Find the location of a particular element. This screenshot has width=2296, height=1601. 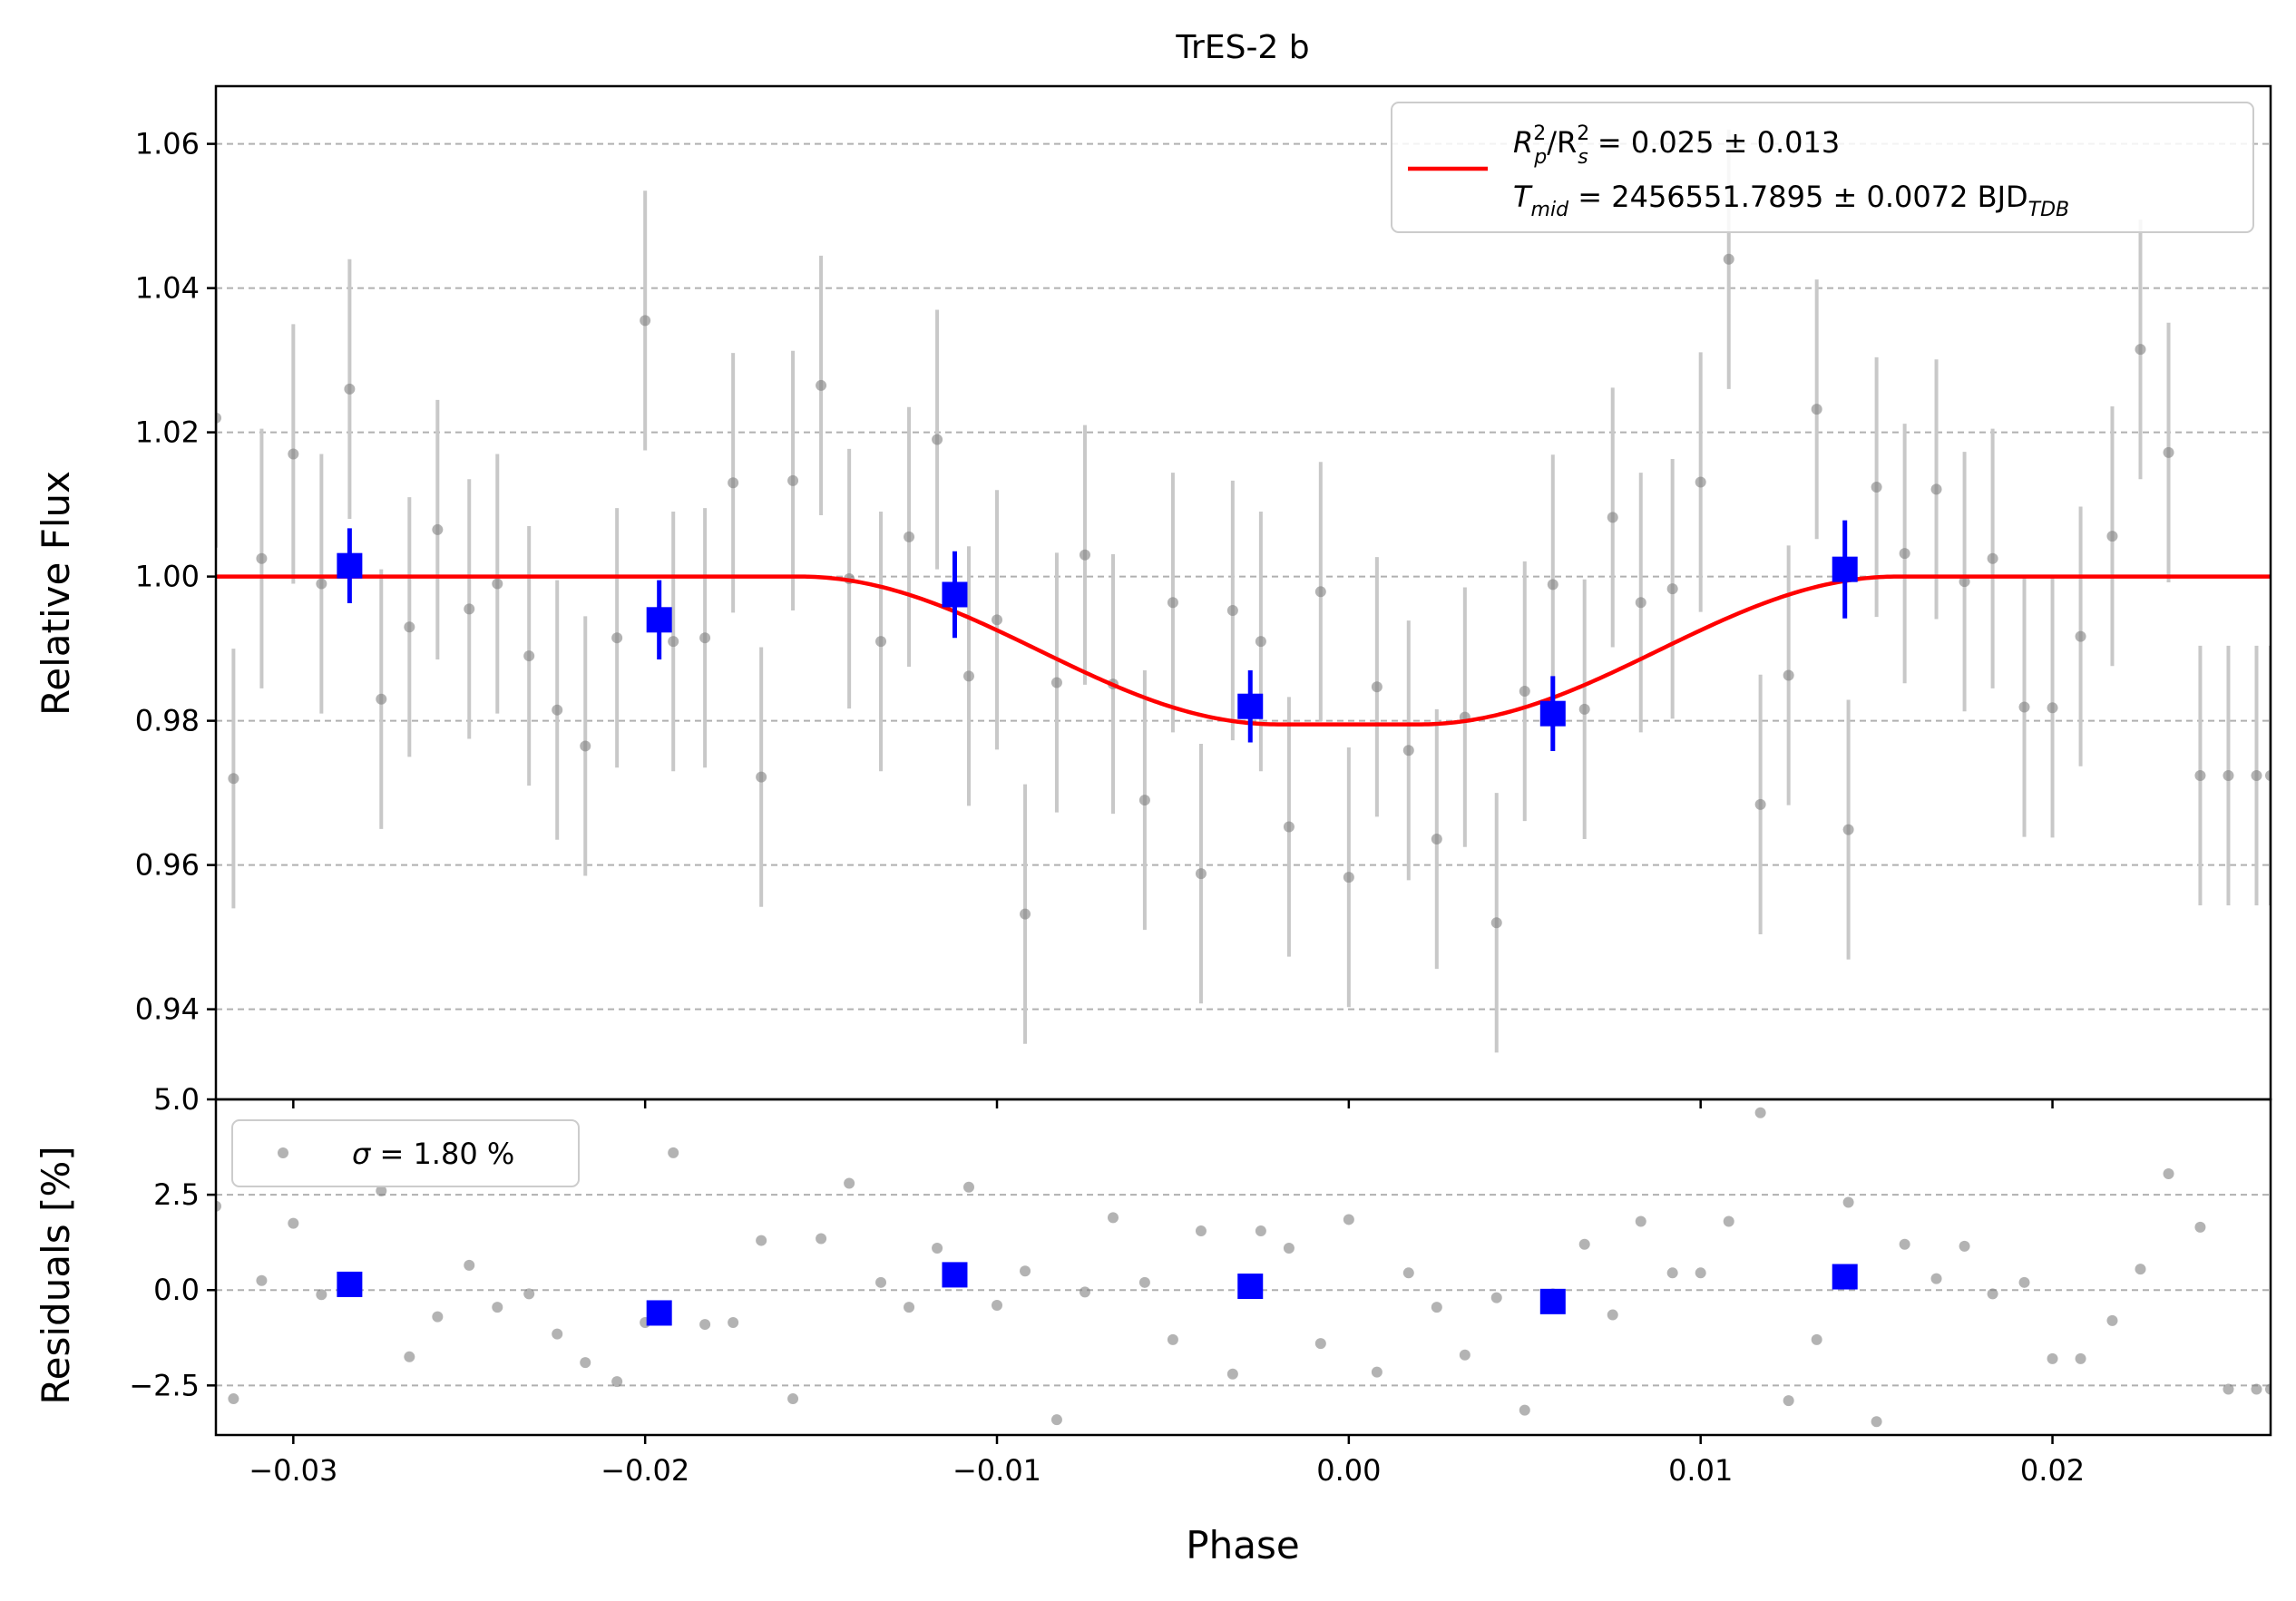

chart-title: TrES-2 b is located at coordinates (1242, 47).